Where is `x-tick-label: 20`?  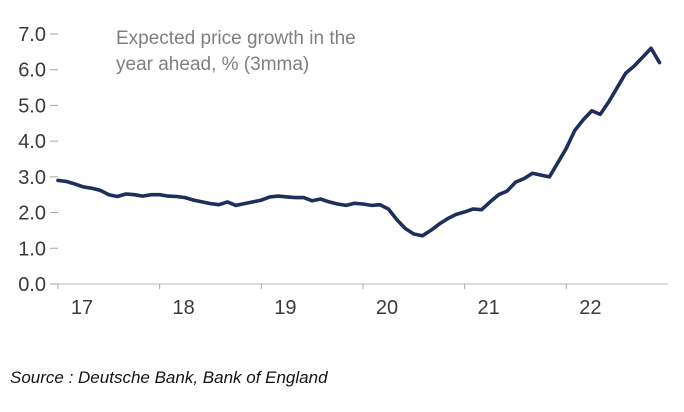
x-tick-label: 20 is located at coordinates (387, 308).